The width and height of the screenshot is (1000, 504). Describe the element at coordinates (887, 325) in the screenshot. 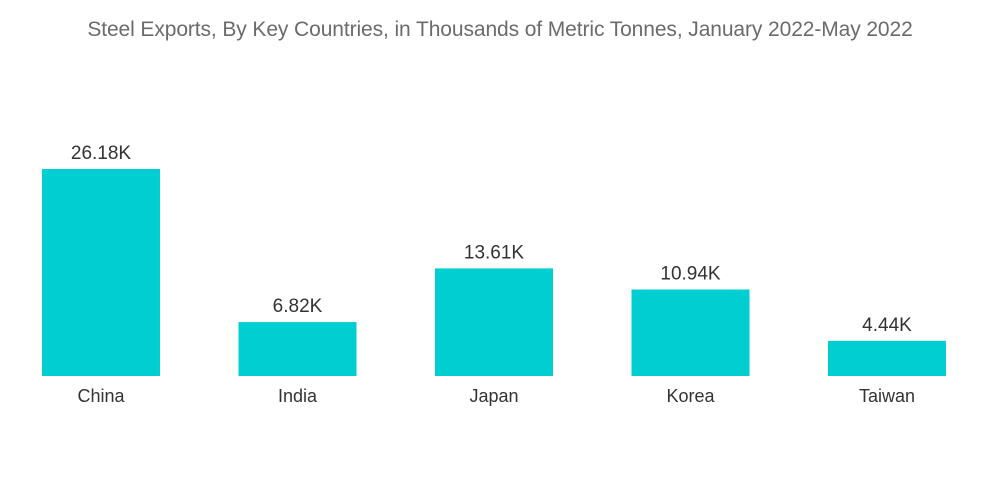

I see `value-label-taiwan: 4.44K` at that location.